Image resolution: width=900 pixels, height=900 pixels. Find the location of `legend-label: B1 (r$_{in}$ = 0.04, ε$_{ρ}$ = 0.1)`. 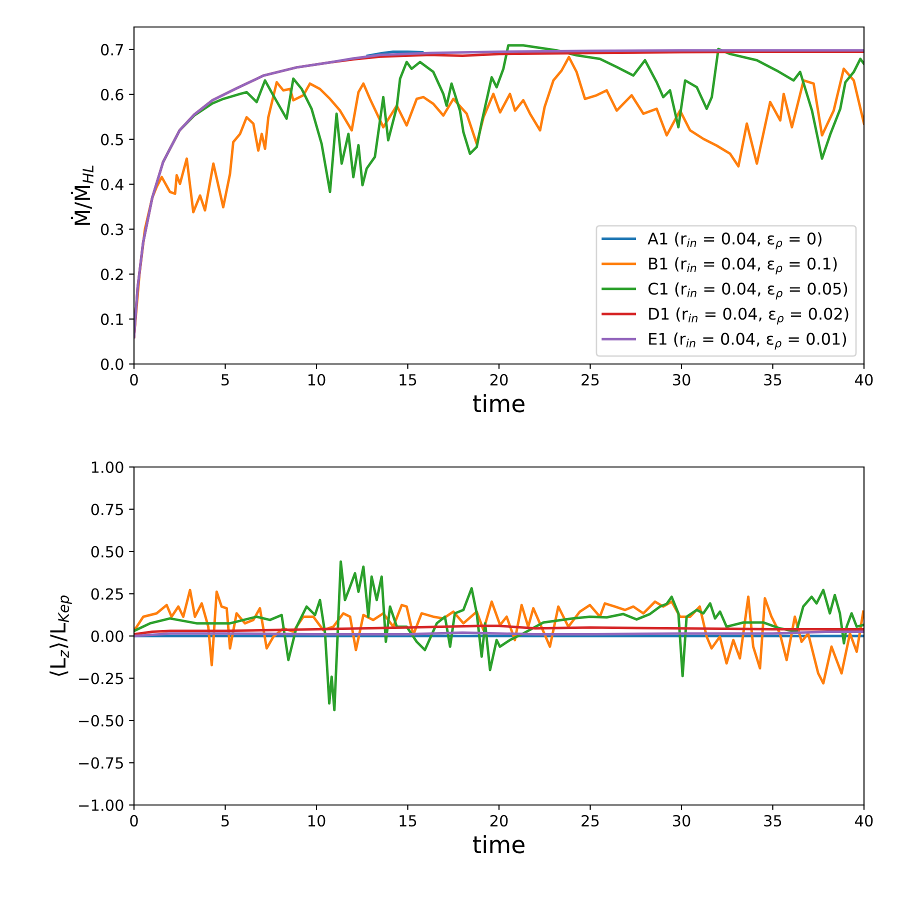

legend-label: B1 (r$_{in}$ = 0.04, ε$_{ρ}$ = 0.1) is located at coordinates (743, 265).